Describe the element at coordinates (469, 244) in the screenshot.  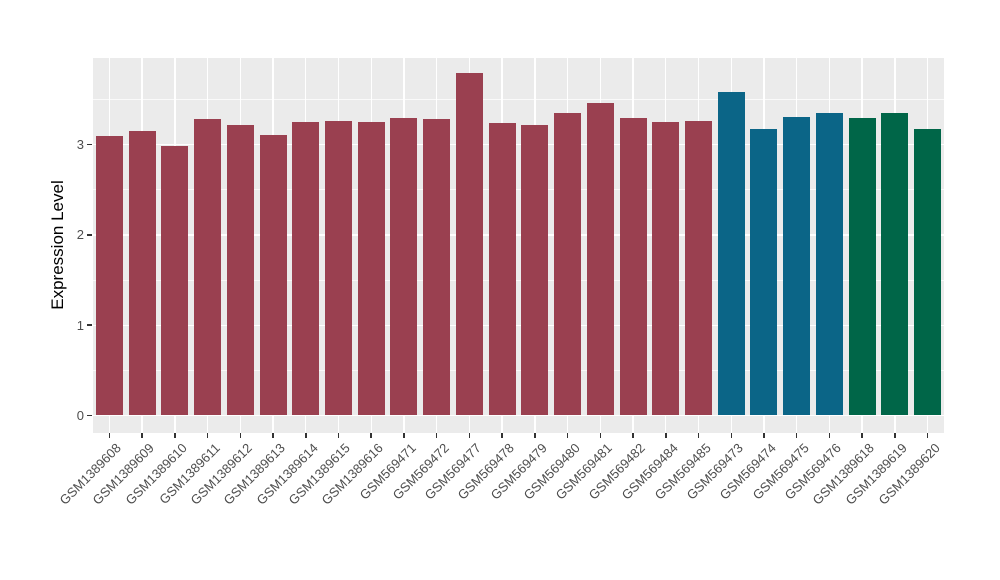
I see `bar-GSM569477` at that location.